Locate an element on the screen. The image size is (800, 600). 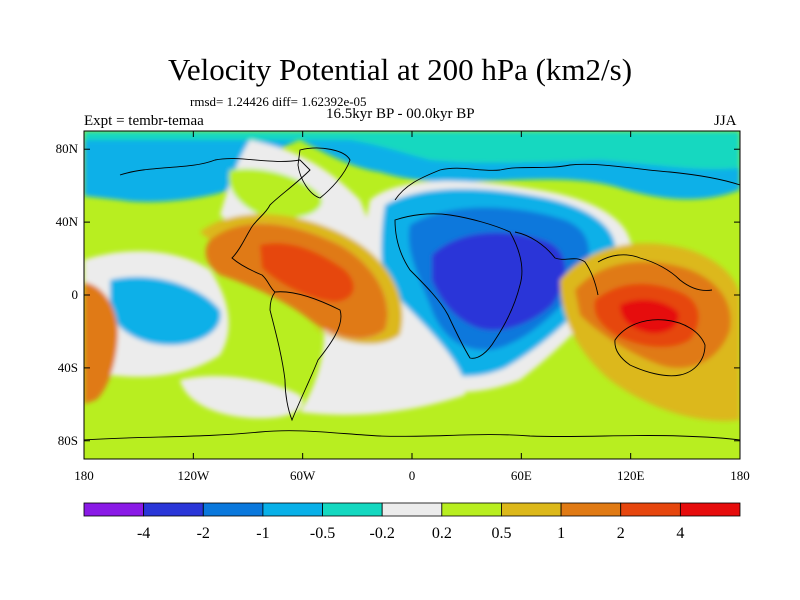
contour-region-south-gray is located at coordinates (241, 397).